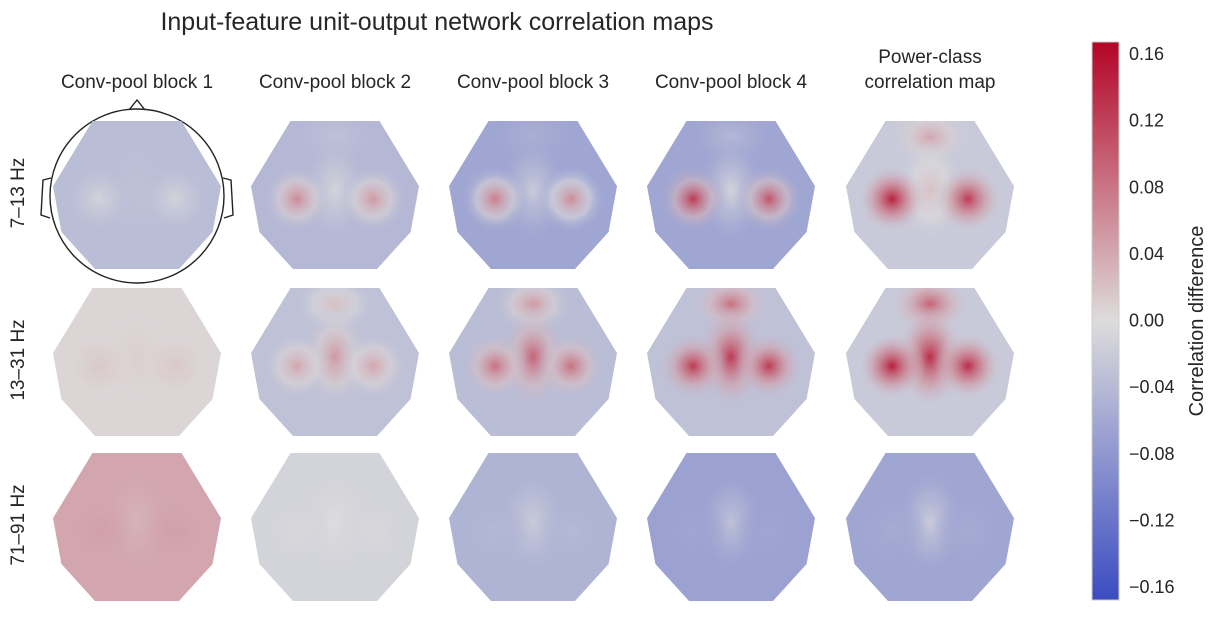 The width and height of the screenshot is (1216, 620). I want to click on column-header-3: Conv-pool block 3, so click(533, 82).